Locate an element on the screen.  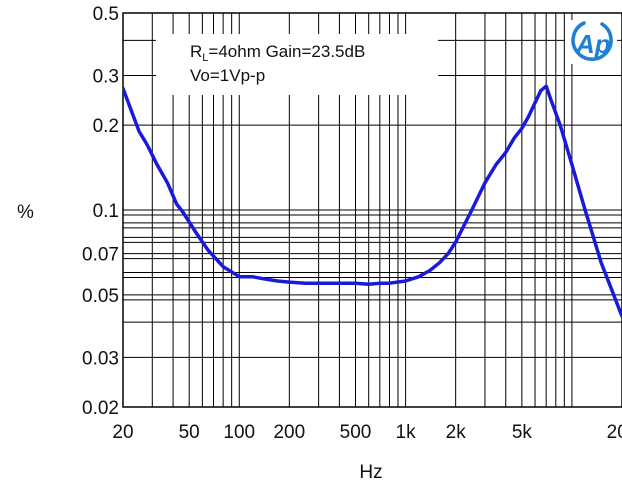
ap-logo: Ap is located at coordinates (591, 42).